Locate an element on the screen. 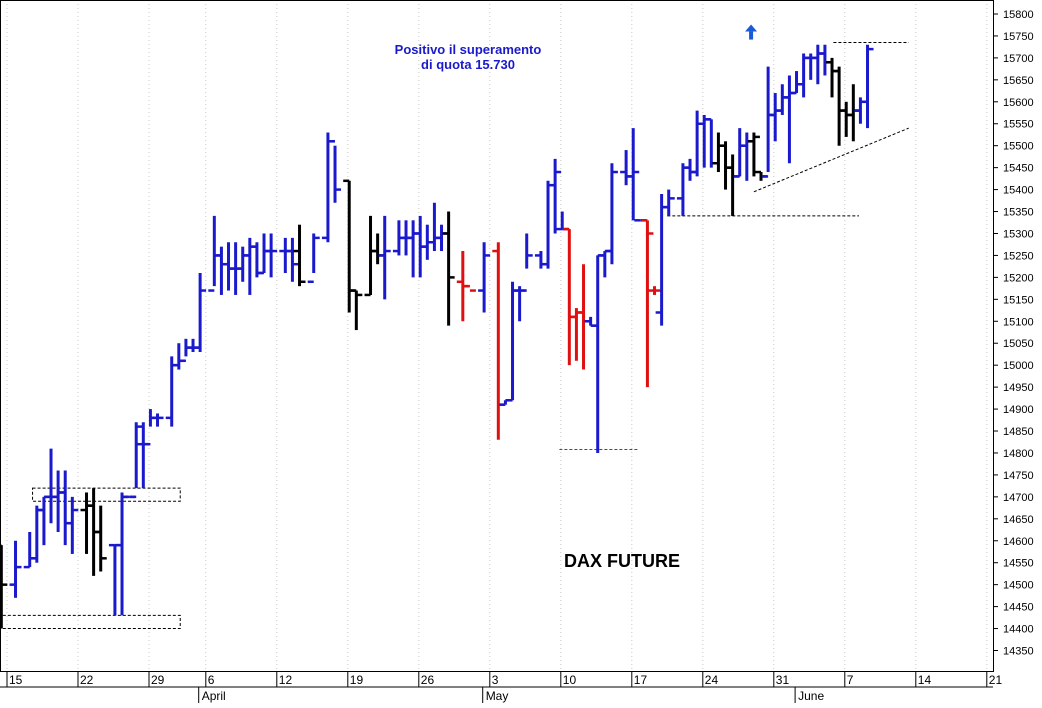 This screenshot has height=708, width=1042. y-tick-label: 15800 is located at coordinates (1018, 15).